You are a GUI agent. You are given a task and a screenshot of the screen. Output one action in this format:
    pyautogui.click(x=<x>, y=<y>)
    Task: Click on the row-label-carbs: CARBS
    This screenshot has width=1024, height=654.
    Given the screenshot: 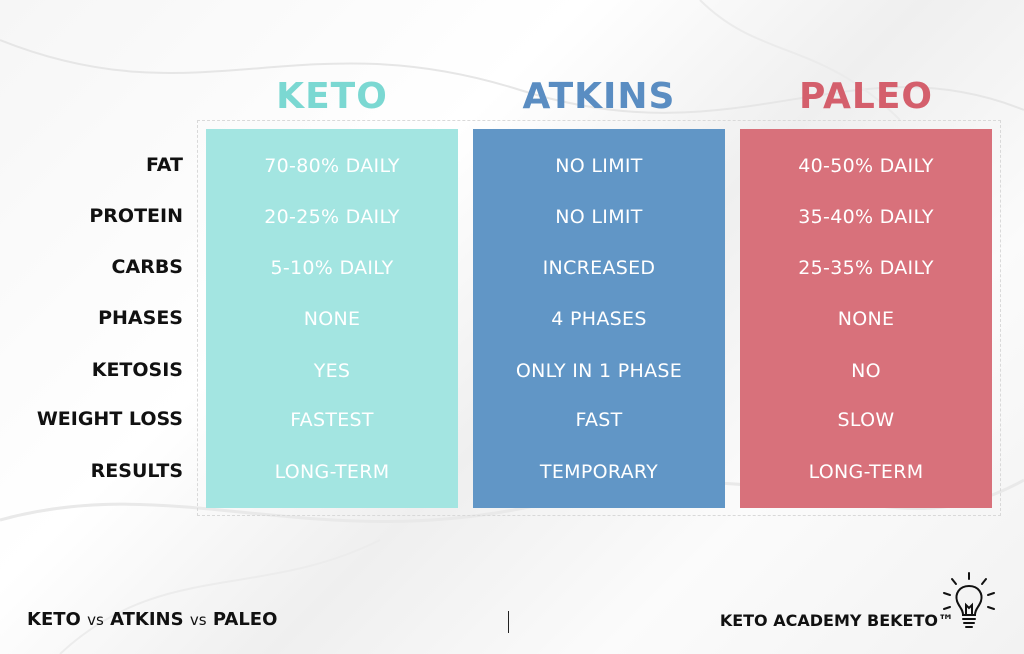 What is the action you would take?
    pyautogui.click(x=147, y=267)
    